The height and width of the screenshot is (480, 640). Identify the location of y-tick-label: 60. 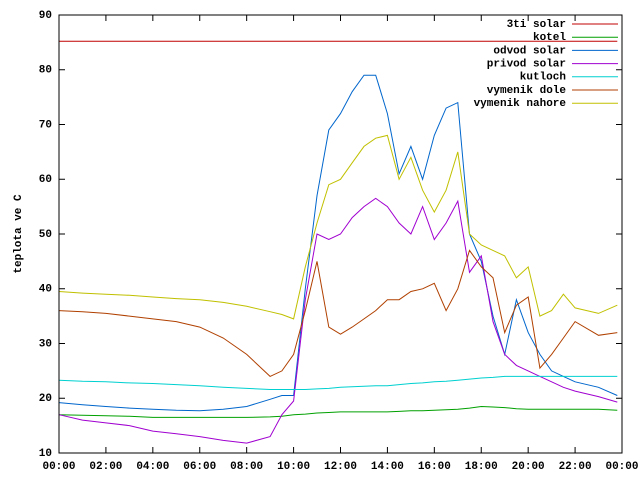
(45, 180).